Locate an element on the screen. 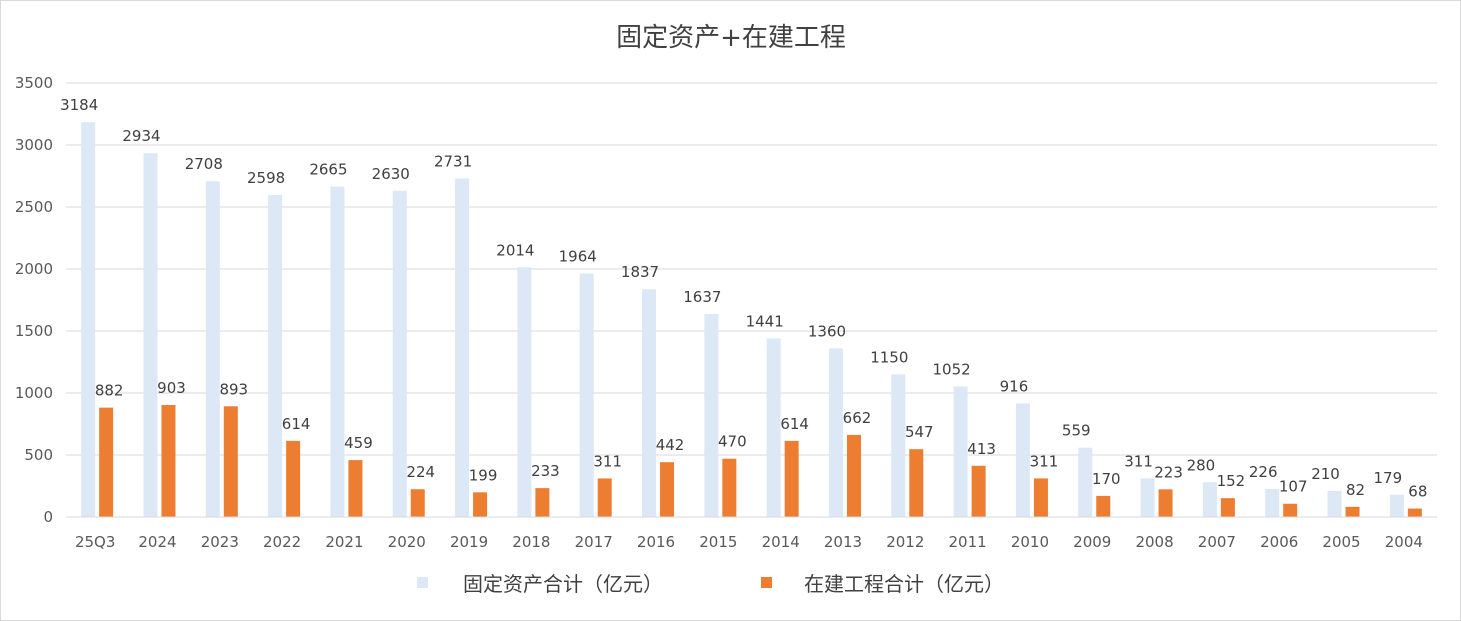  data-label-construction: 470 is located at coordinates (732, 442).